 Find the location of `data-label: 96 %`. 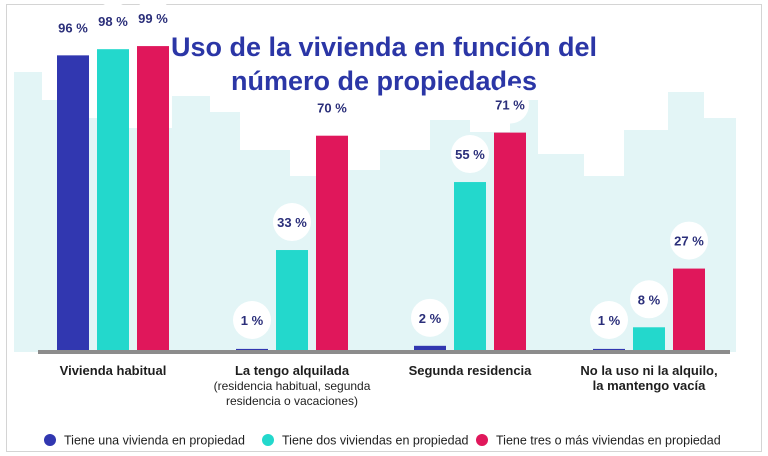

data-label: 96 % is located at coordinates (73, 27).